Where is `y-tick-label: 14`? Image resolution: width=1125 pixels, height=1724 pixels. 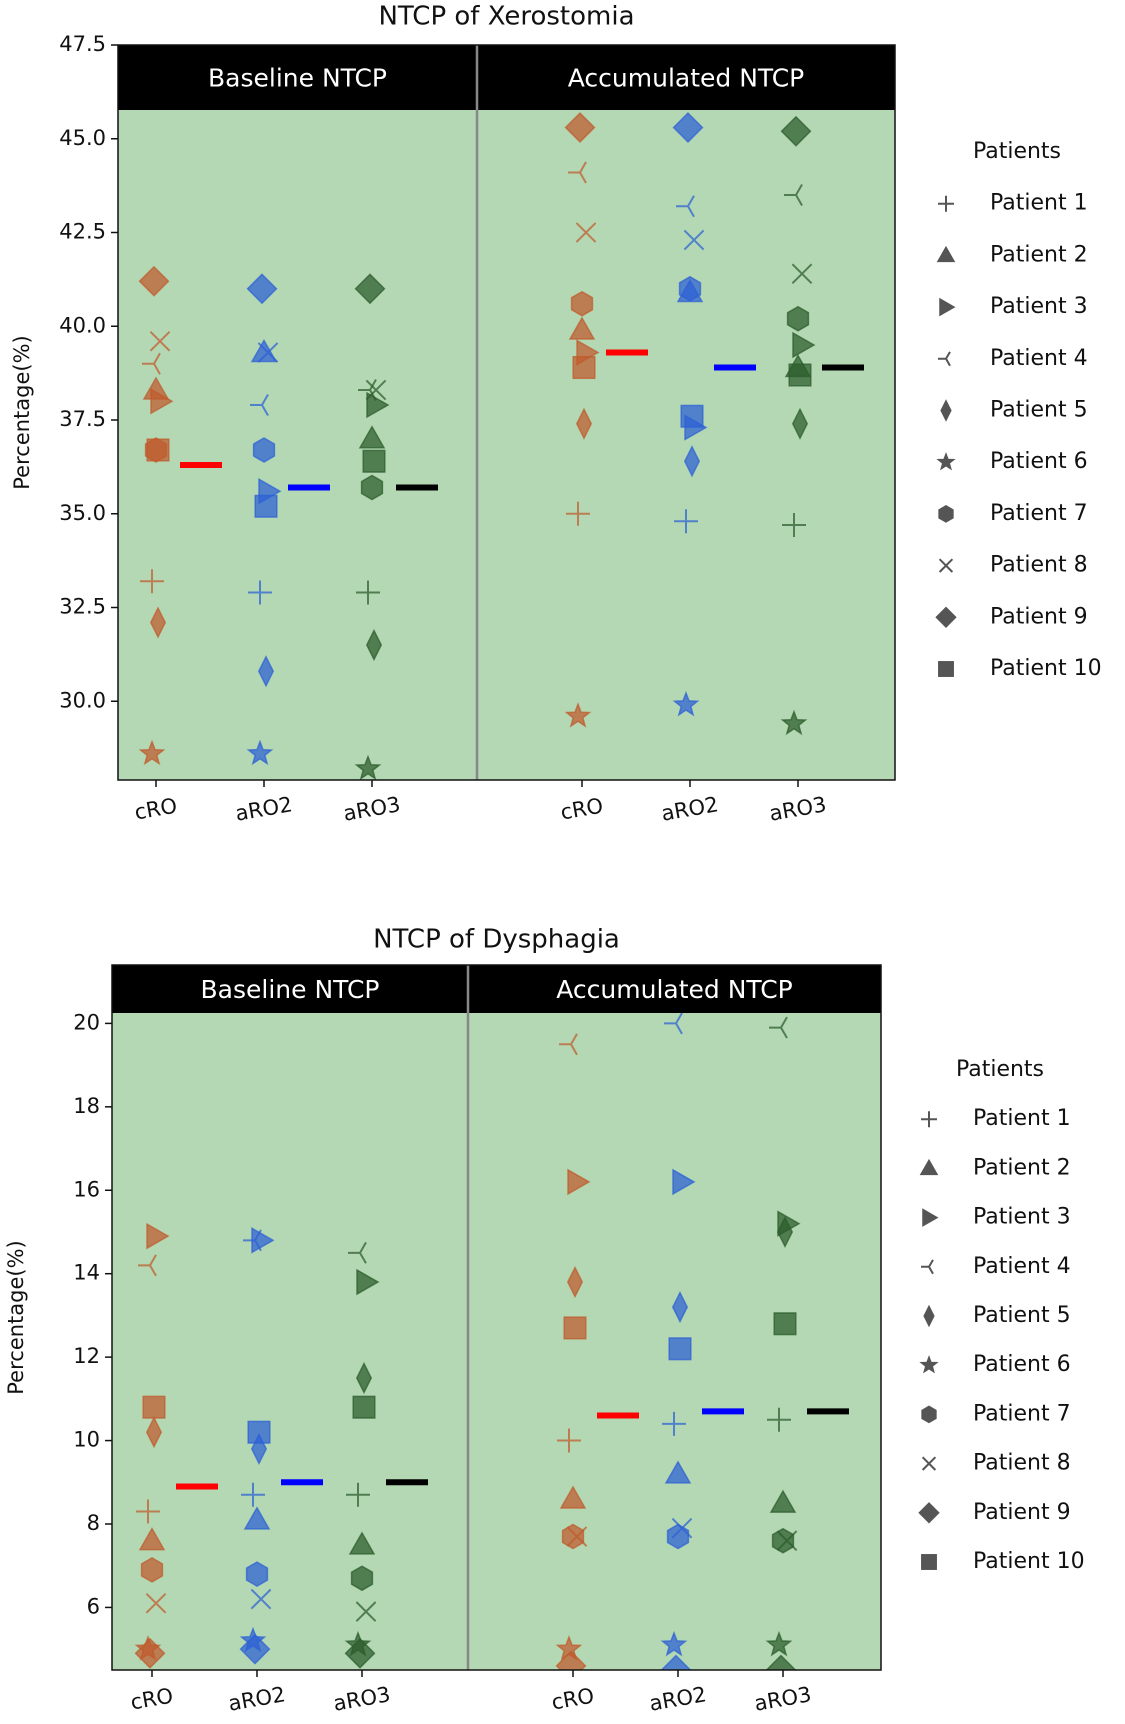
y-tick-label: 14 is located at coordinates (86, 1273).